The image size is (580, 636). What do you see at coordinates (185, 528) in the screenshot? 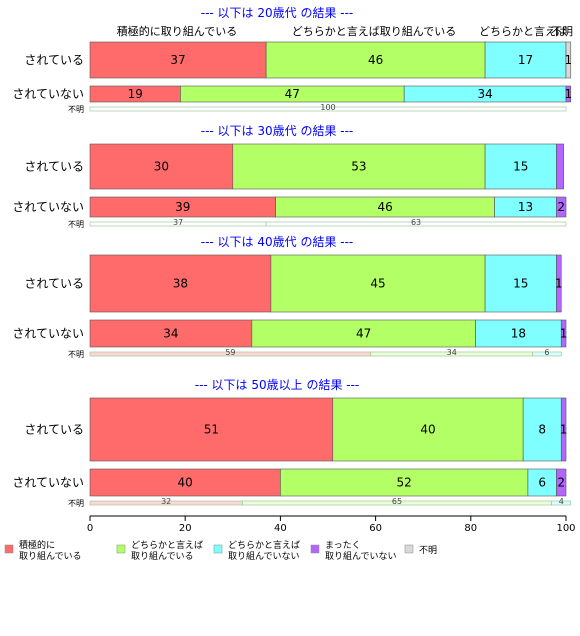
I see `x-tick-label: 20` at bounding box center [185, 528].